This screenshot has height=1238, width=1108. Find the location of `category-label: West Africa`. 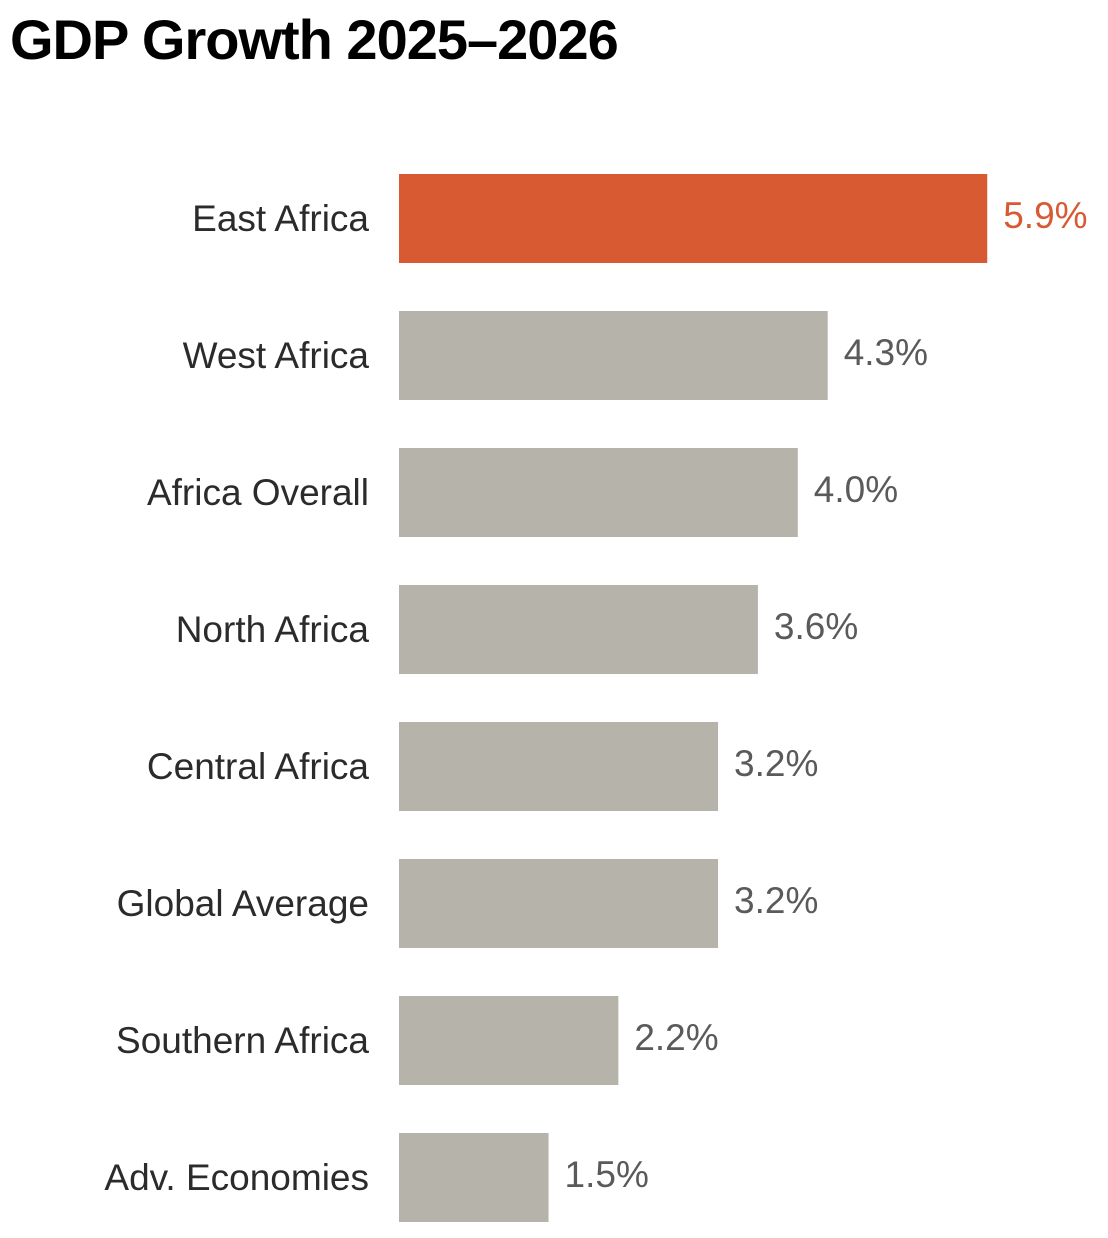

category-label: West Africa is located at coordinates (276, 355).